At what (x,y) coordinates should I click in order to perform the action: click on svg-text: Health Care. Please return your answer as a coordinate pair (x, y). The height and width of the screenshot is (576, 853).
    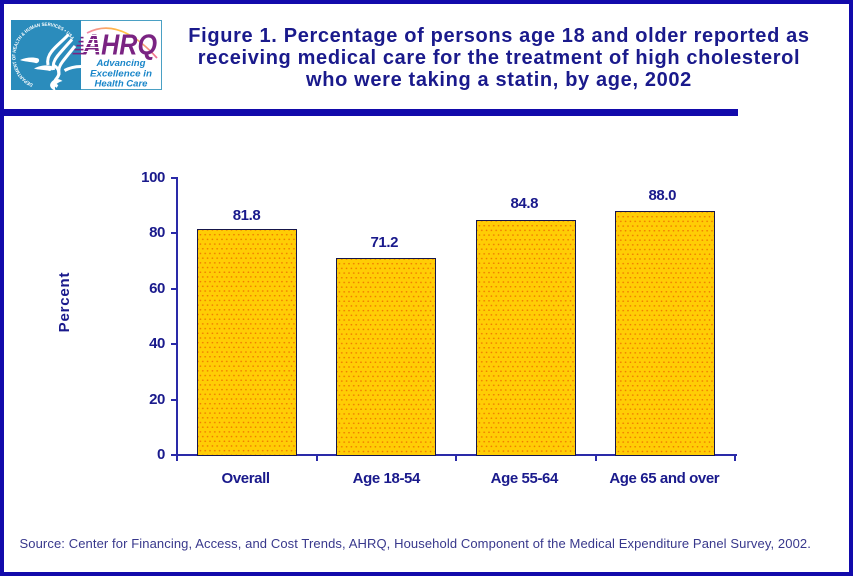
    Looking at the image, I should click on (121, 84).